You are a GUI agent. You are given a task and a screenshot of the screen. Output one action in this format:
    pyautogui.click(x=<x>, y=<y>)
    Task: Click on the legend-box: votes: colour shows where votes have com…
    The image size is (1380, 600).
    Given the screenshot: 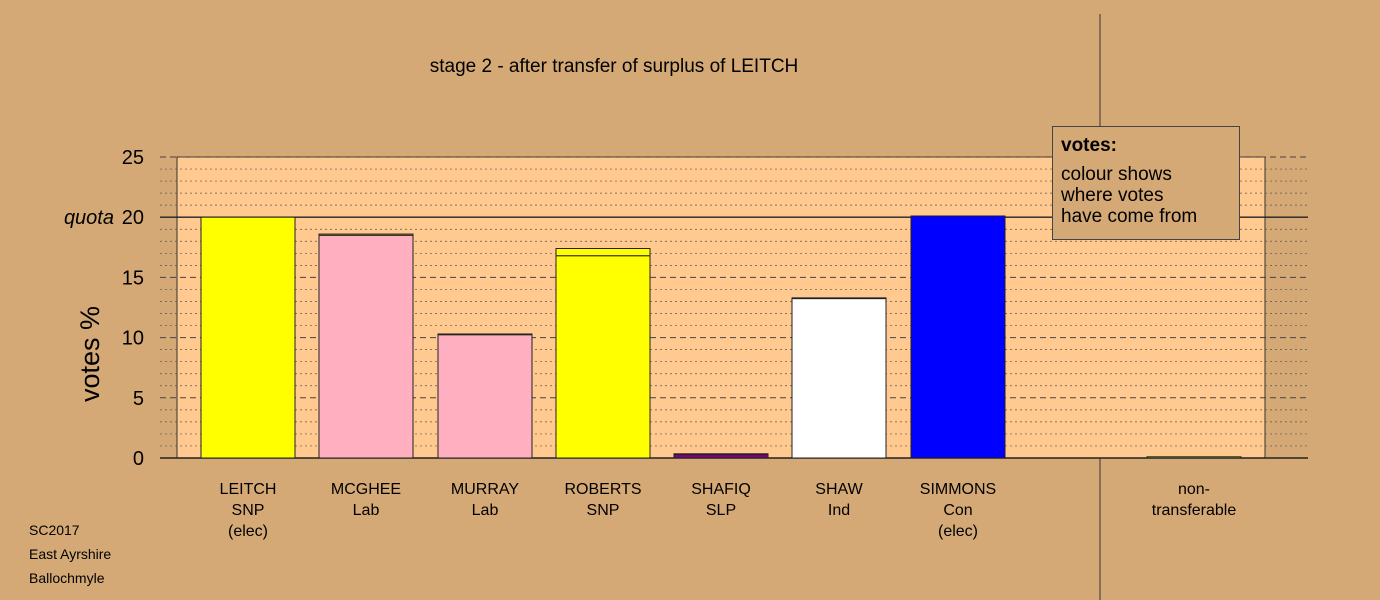 What is the action you would take?
    pyautogui.click(x=1146, y=183)
    